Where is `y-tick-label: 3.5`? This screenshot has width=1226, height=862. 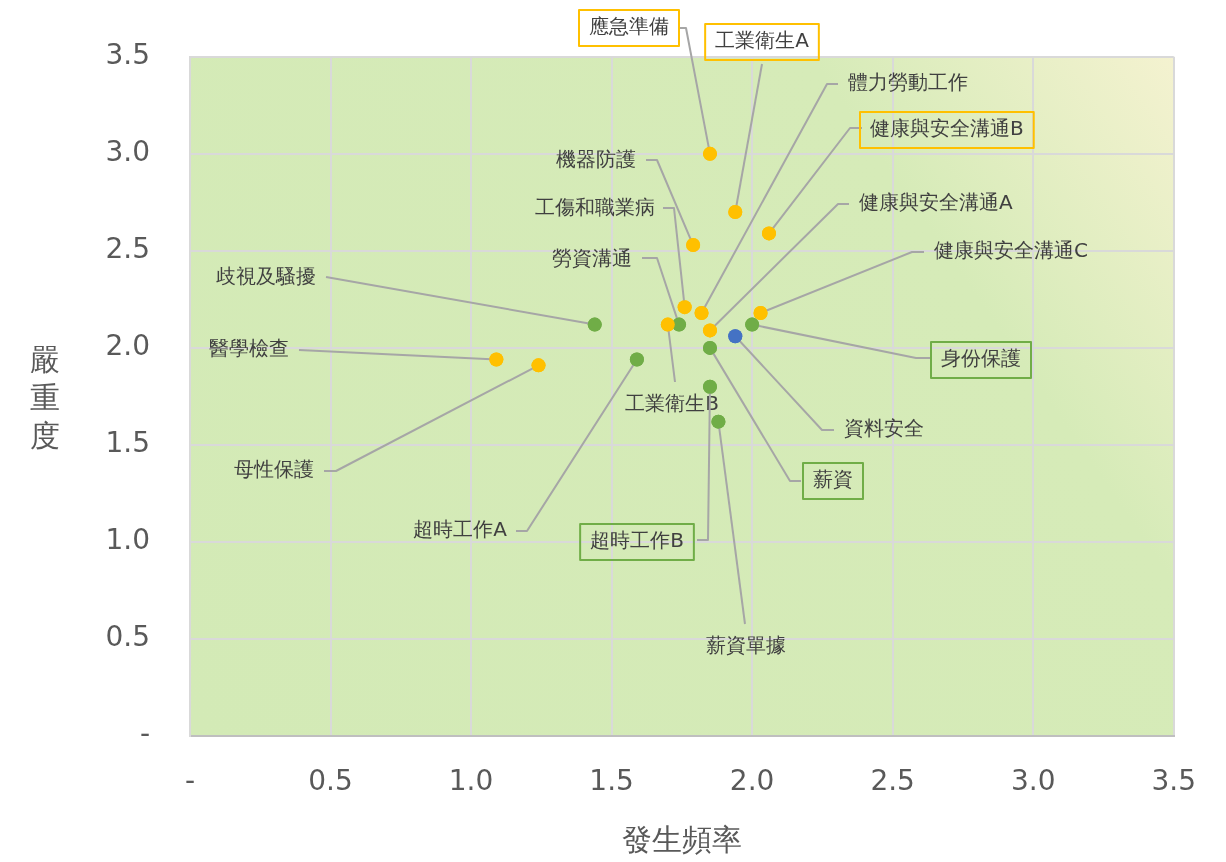 y-tick-label: 3.5 is located at coordinates (127, 55).